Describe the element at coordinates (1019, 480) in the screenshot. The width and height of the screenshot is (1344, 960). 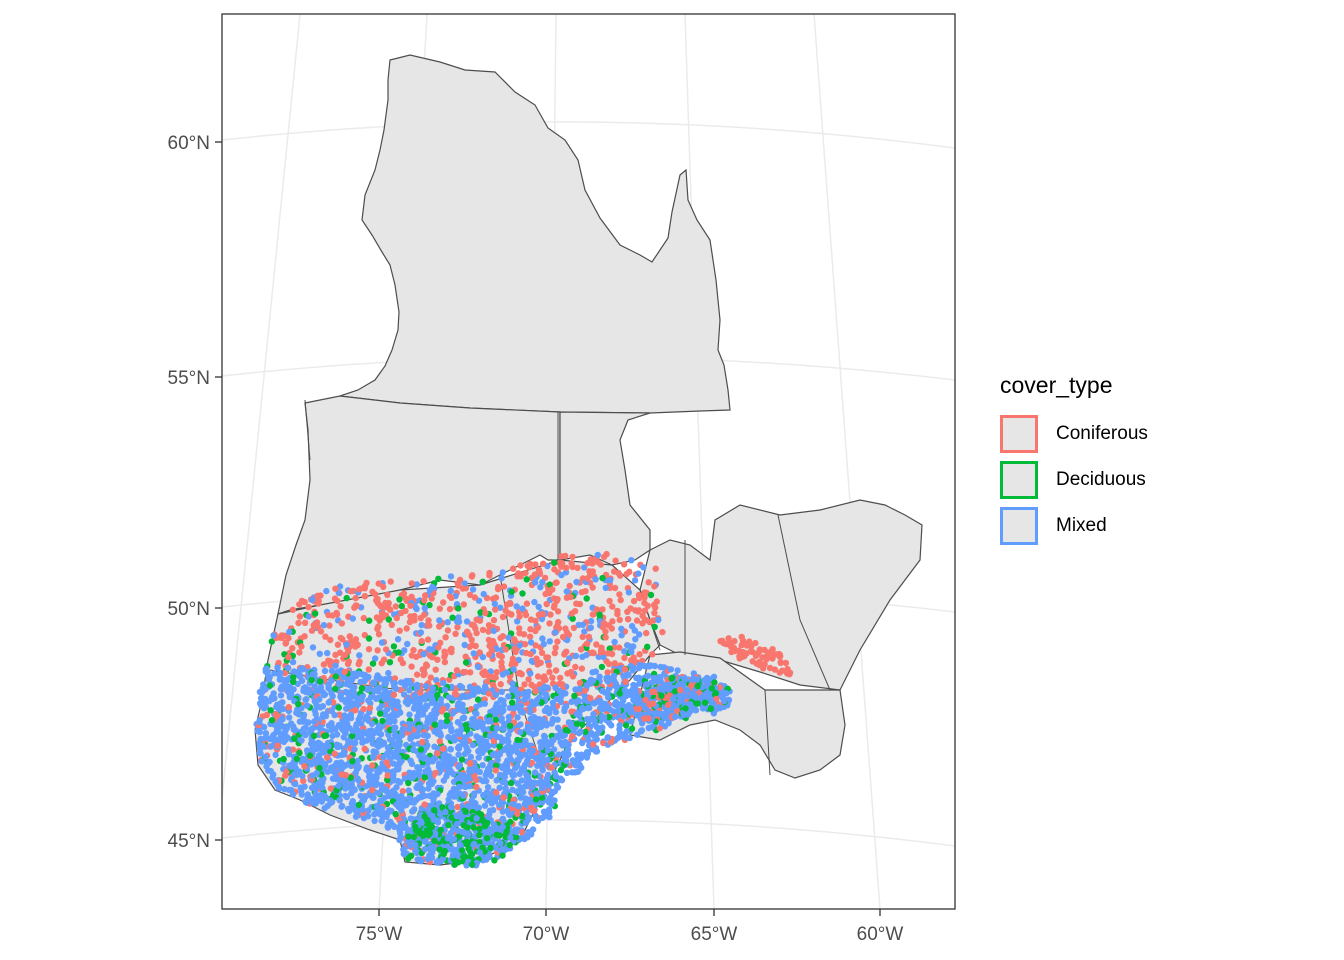
I see `legend-key-deciduous` at that location.